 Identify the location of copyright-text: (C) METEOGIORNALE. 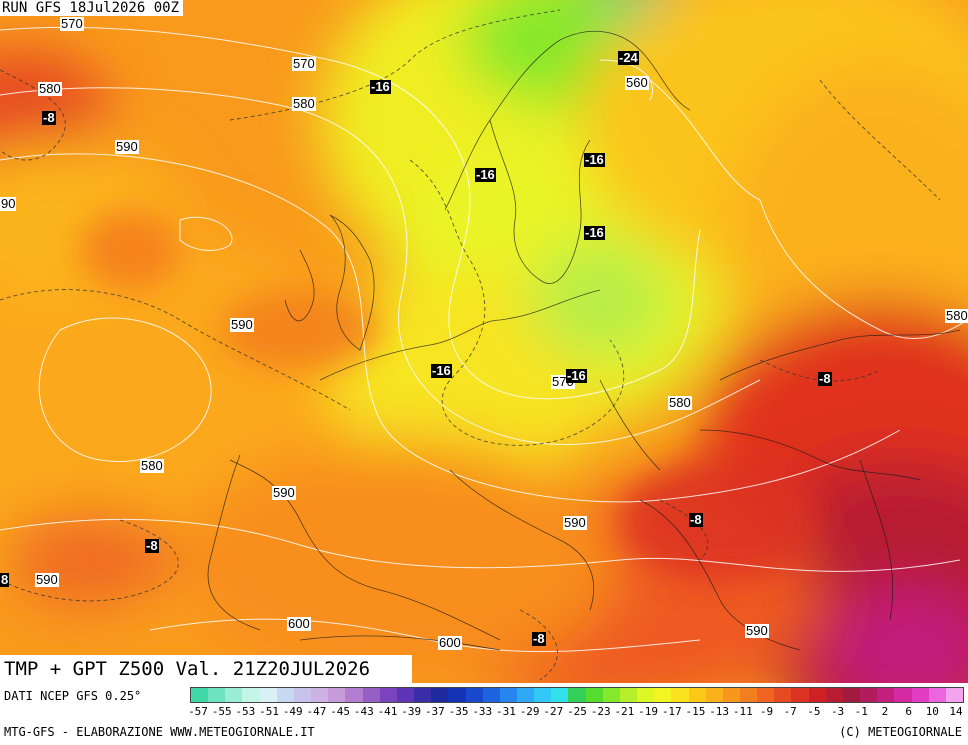
(900, 732).